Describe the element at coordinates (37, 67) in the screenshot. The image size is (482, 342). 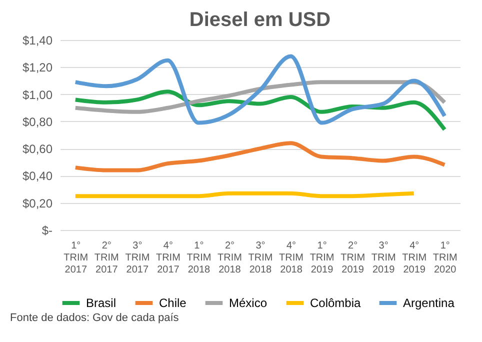
I see `y-tick-label: $1,20` at that location.